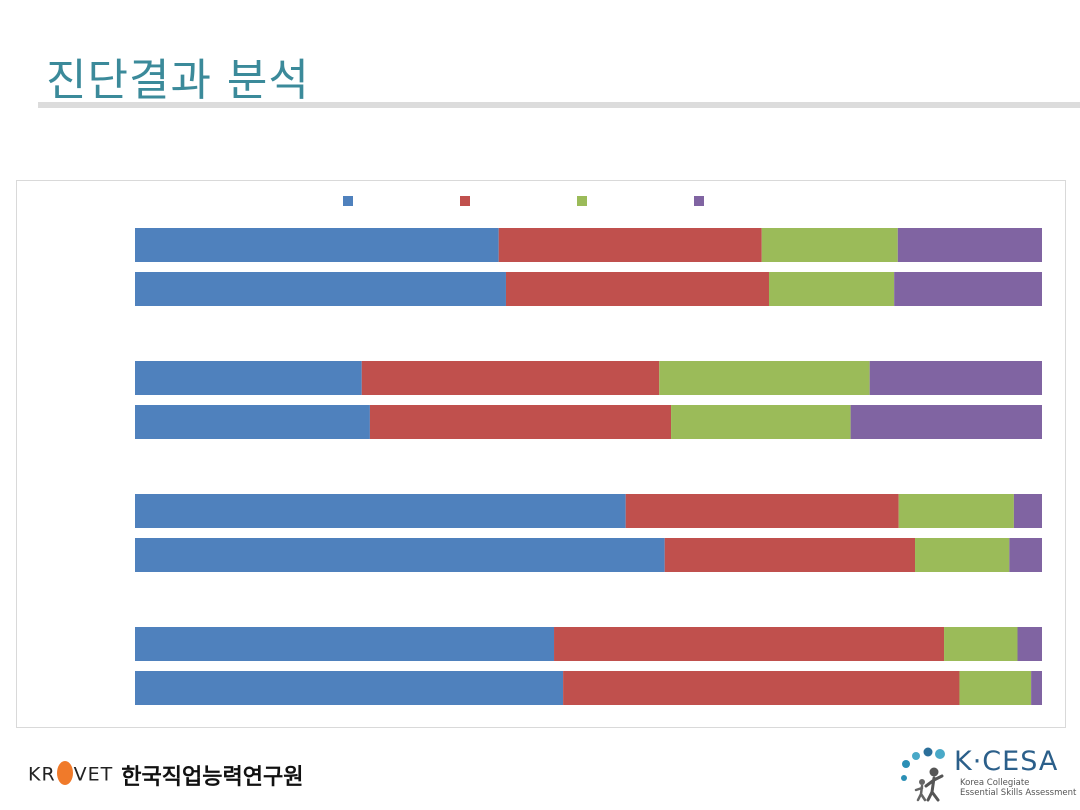  What do you see at coordinates (317, 245) in the screenshot?
I see `bar-segment-row1-series1` at bounding box center [317, 245].